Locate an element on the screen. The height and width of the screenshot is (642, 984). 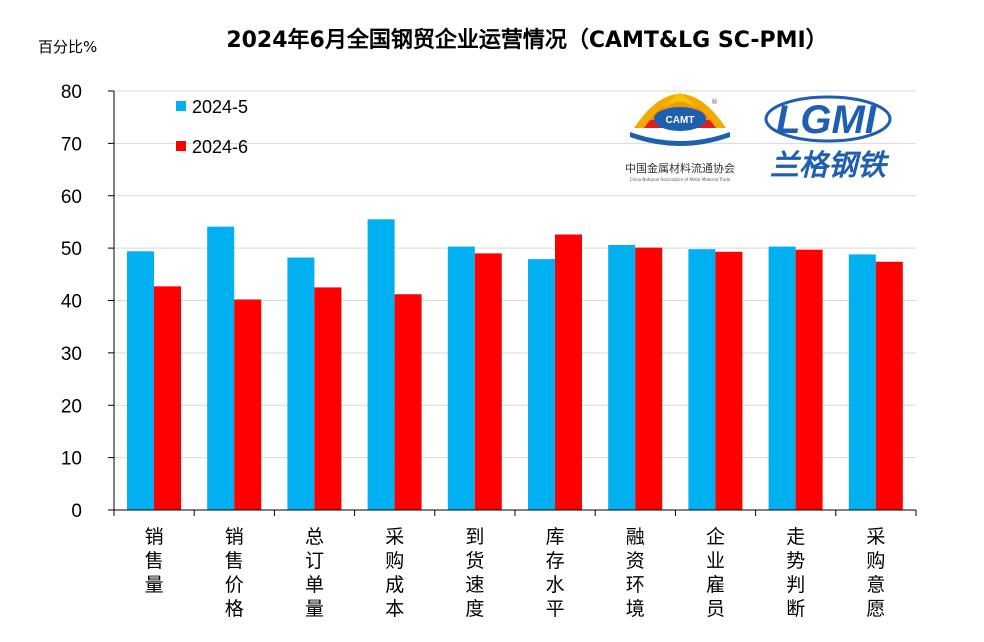
y-tick-label-50: 50 is located at coordinates (71, 249).